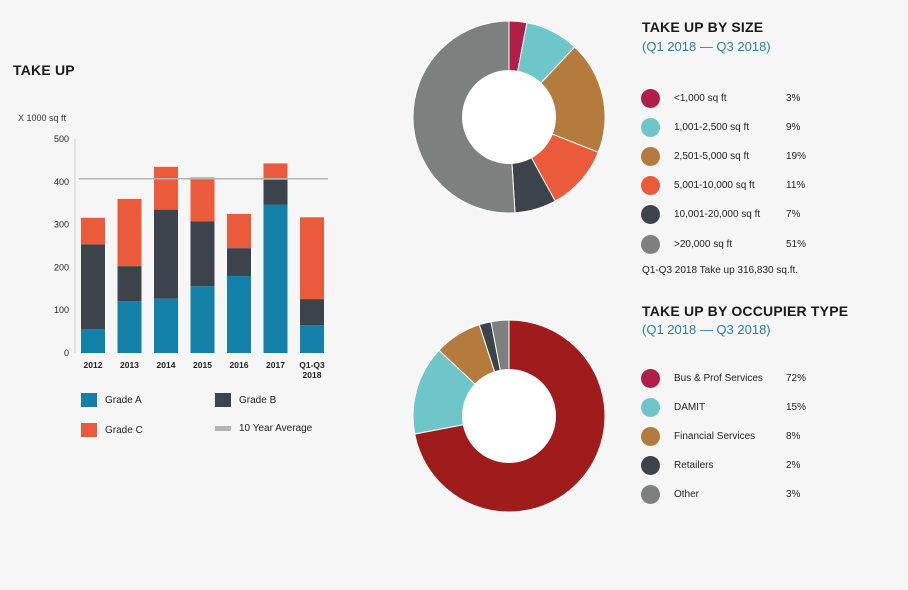  Describe the element at coordinates (258, 400) in the screenshot. I see `legend-label: Grade B` at that location.